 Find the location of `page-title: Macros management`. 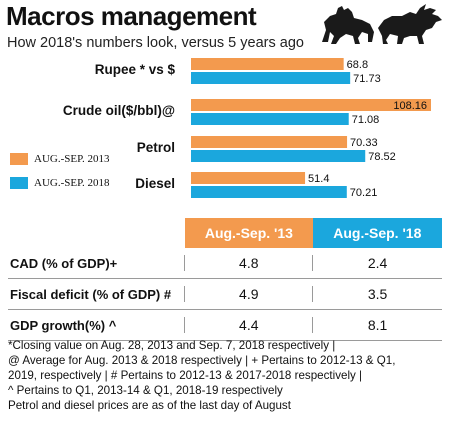

page-title: Macros management is located at coordinates (131, 16).